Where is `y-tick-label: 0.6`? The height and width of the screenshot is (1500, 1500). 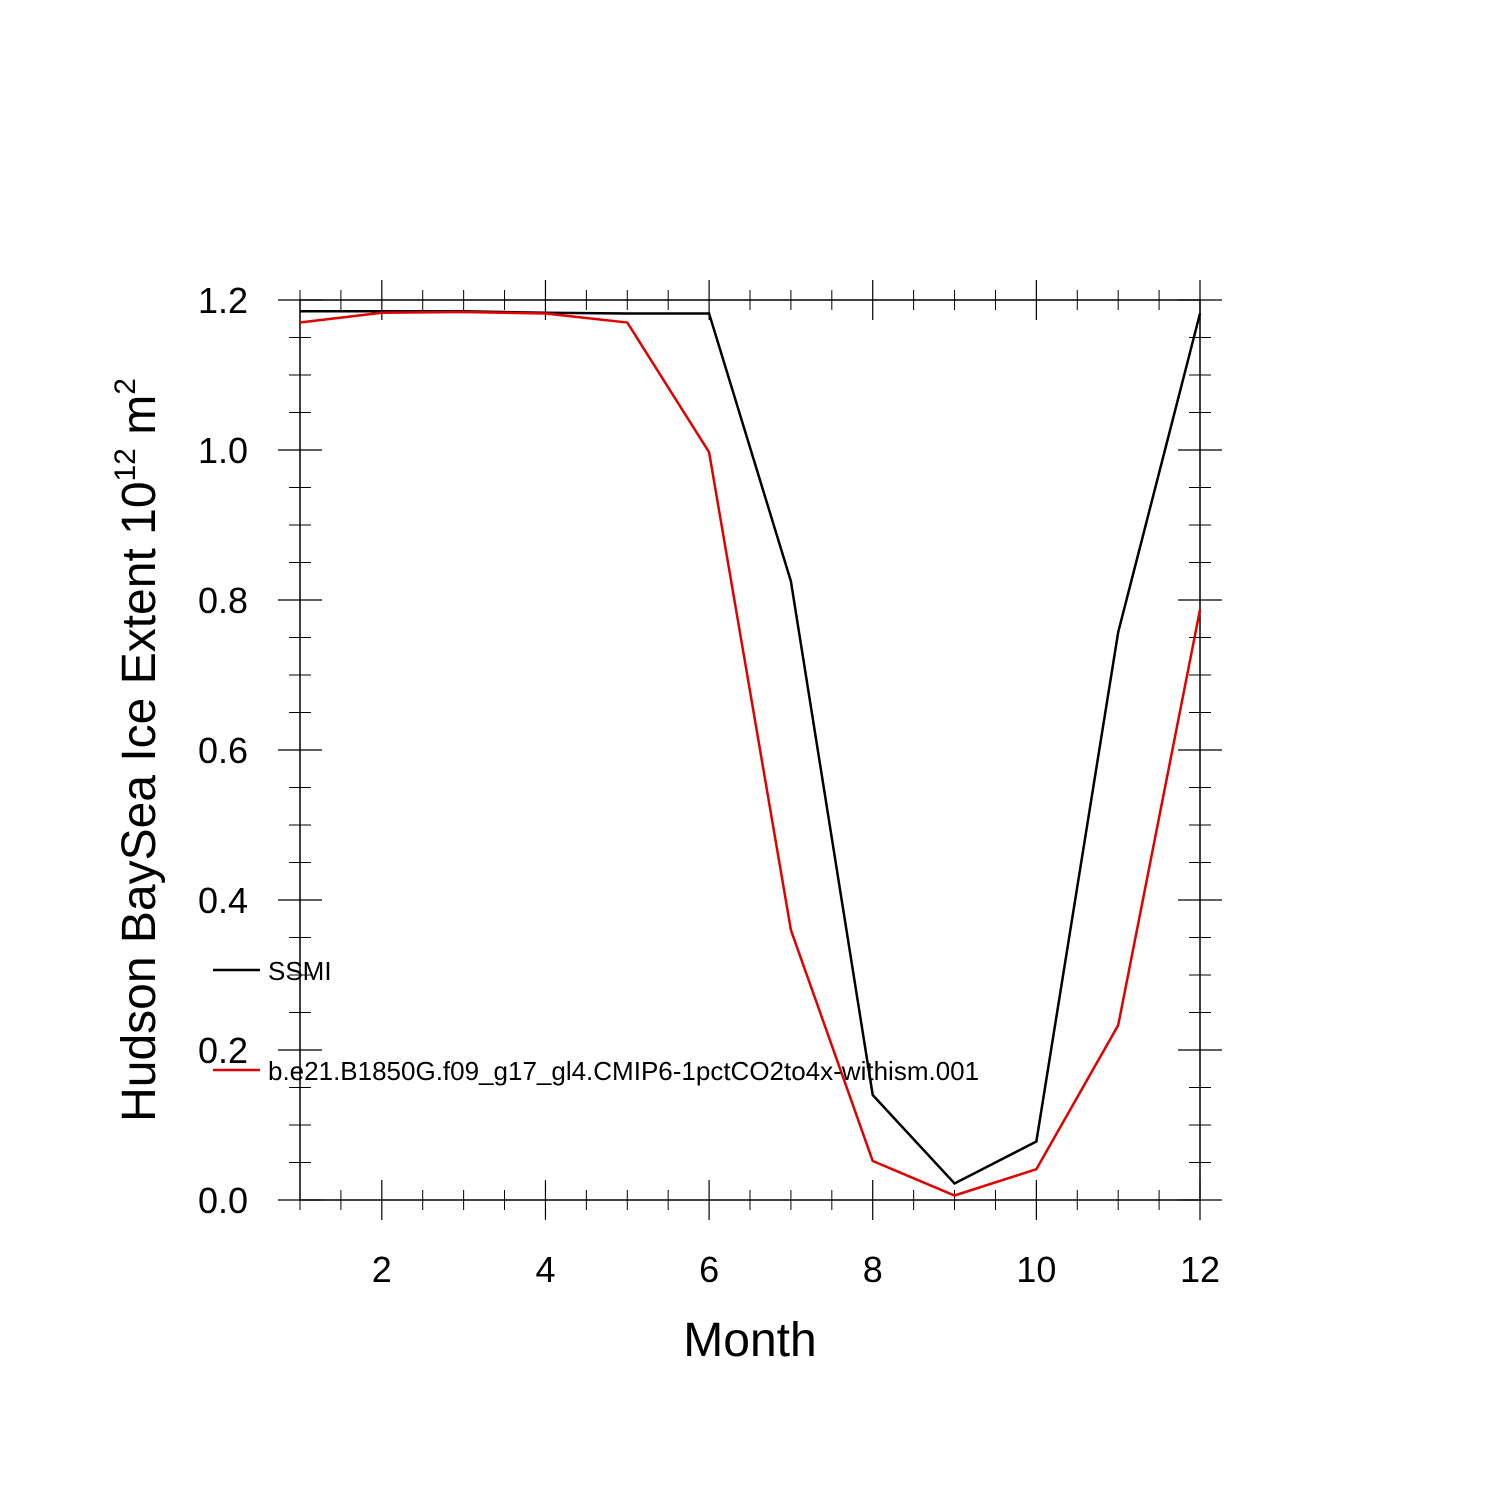 y-tick-label: 0.6 is located at coordinates (223, 750).